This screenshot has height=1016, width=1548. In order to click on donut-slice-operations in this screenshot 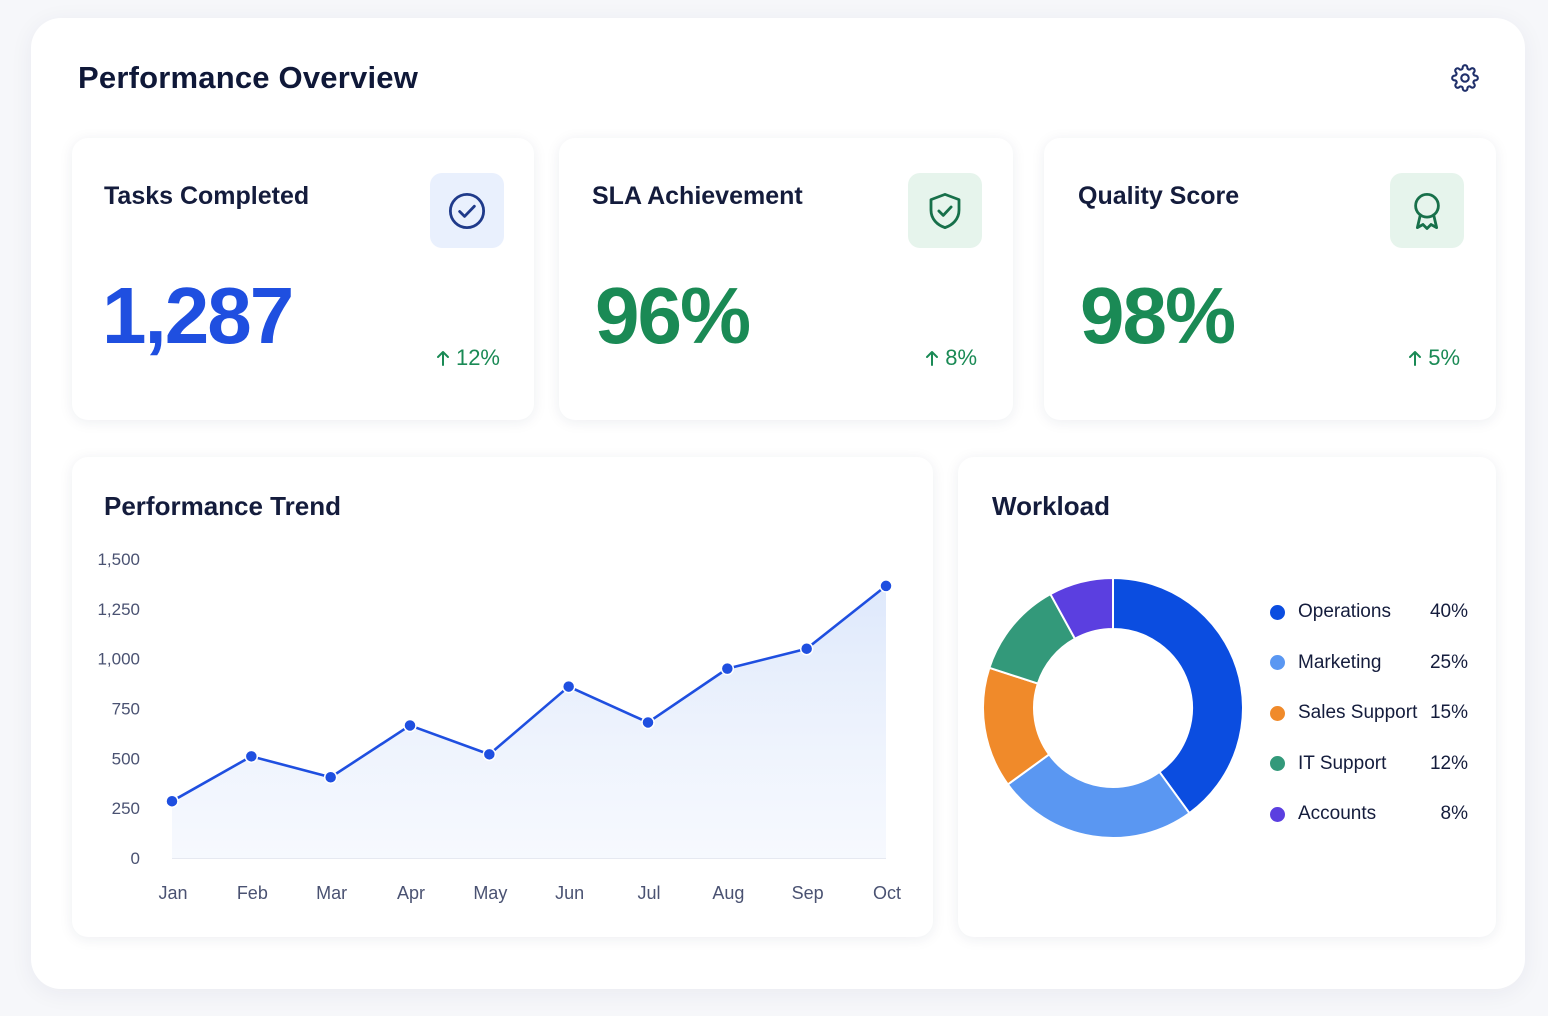, I will do `click(1178, 696)`.